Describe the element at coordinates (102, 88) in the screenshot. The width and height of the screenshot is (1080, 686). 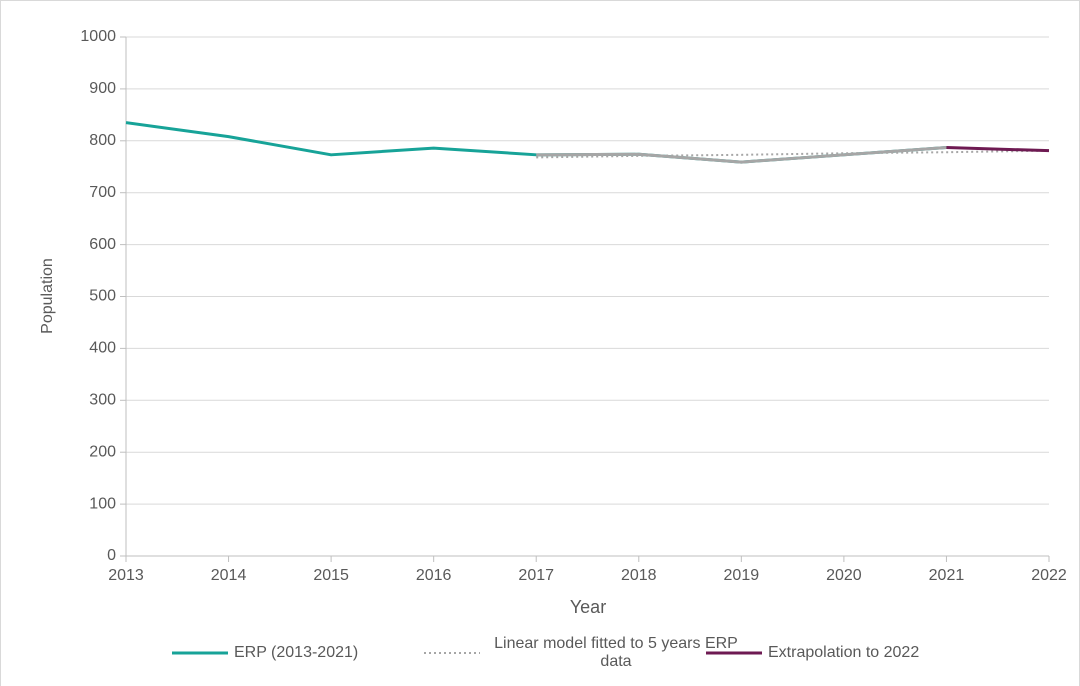
I see `y-tick-label: 900` at that location.